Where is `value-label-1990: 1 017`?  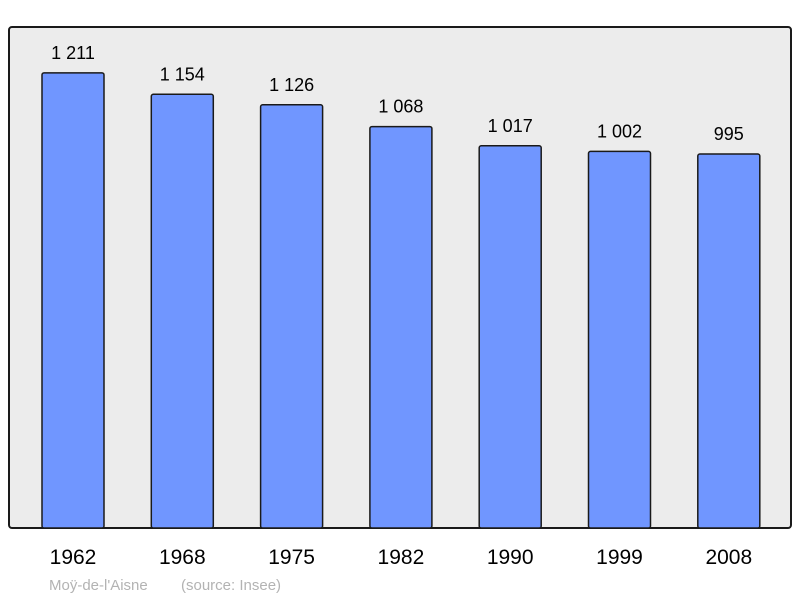 value-label-1990: 1 017 is located at coordinates (510, 126).